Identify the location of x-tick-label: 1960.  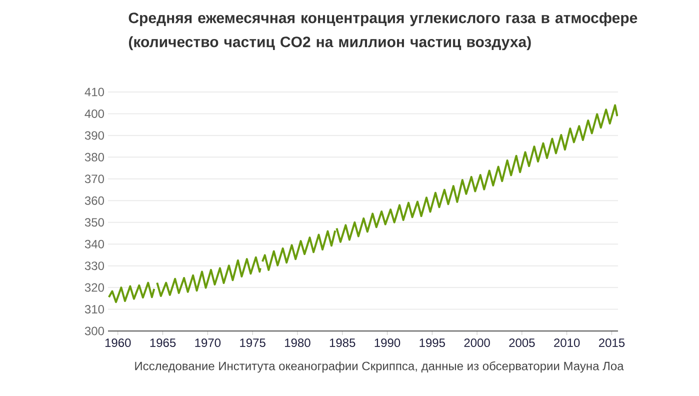
(118, 343).